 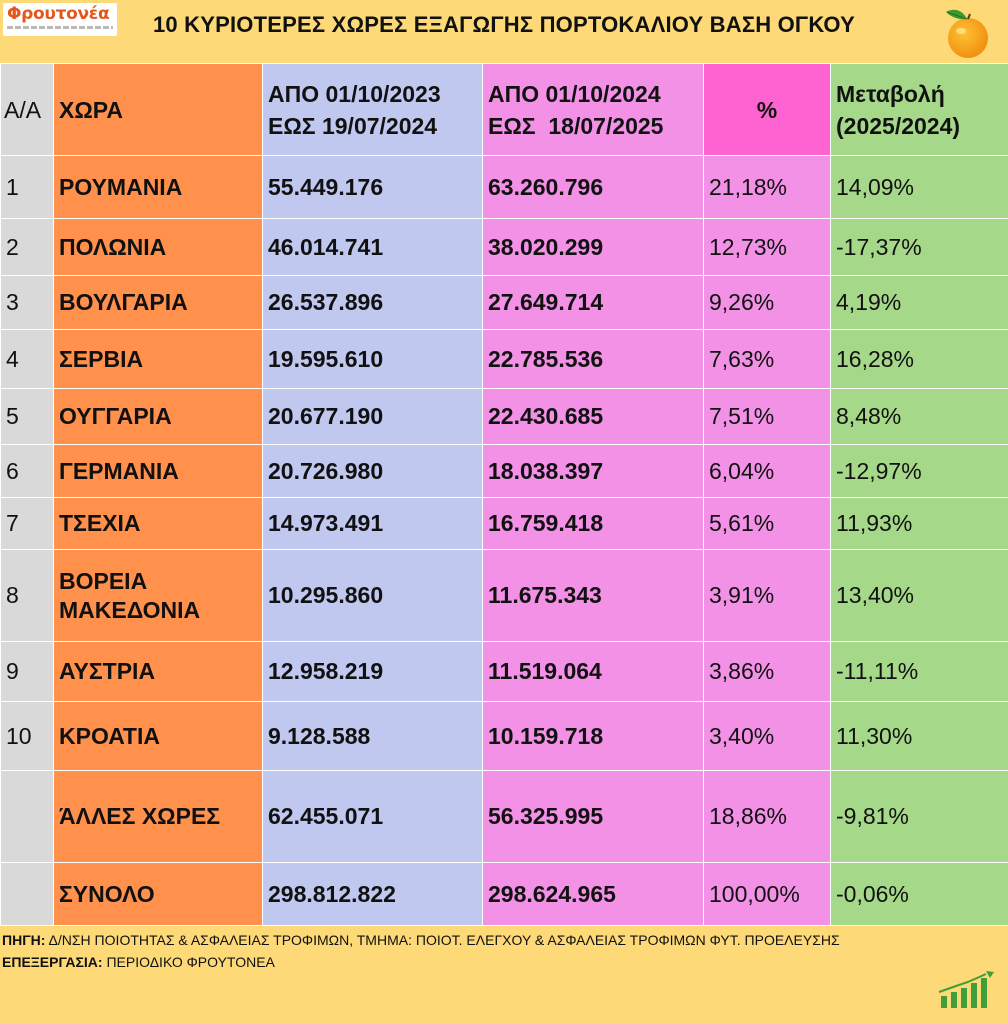 I want to click on processing-text: ΠΕΡΙΟΔΙΚΟ ΦΡΟΥΤΟΝΕΑ, so click(x=190, y=962).